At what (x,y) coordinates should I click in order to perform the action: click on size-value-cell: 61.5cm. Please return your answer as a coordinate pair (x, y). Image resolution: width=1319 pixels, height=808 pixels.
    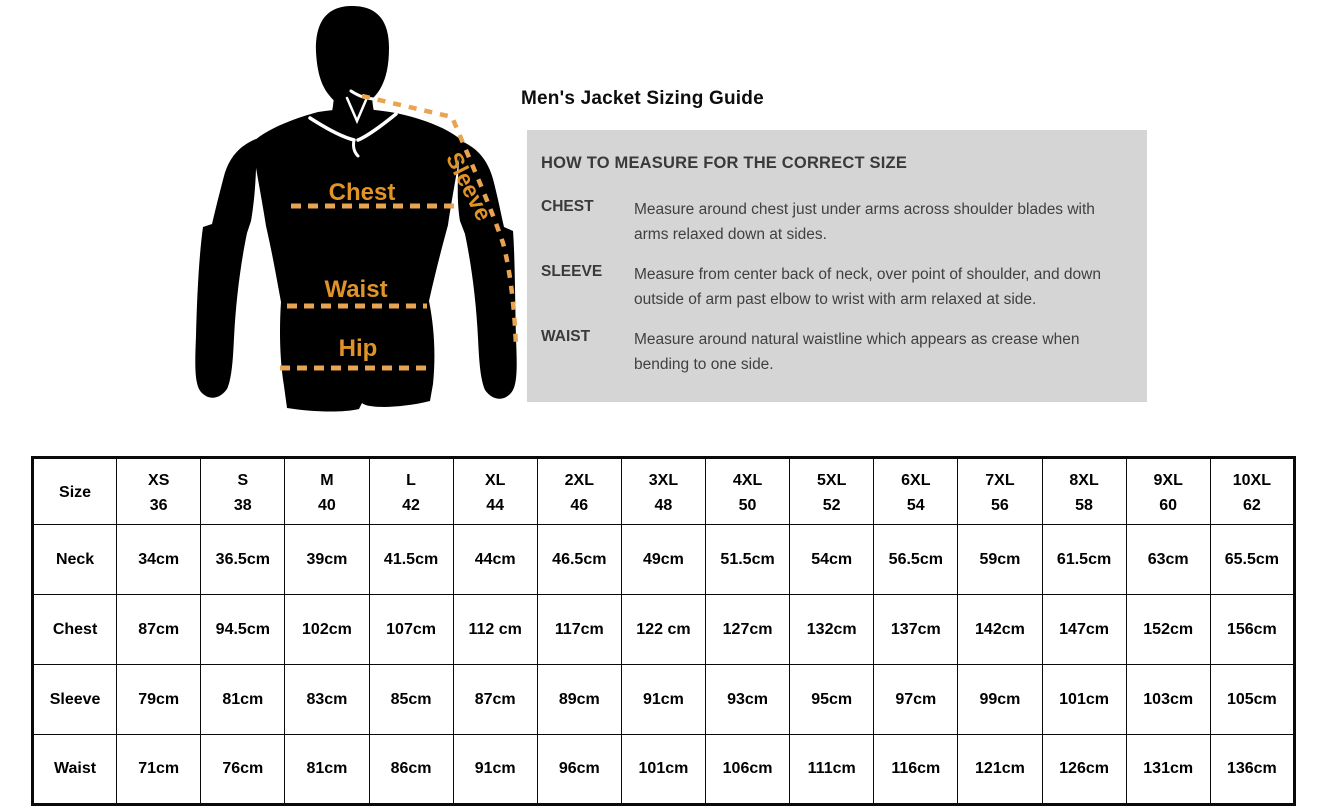
    Looking at the image, I should click on (1084, 559).